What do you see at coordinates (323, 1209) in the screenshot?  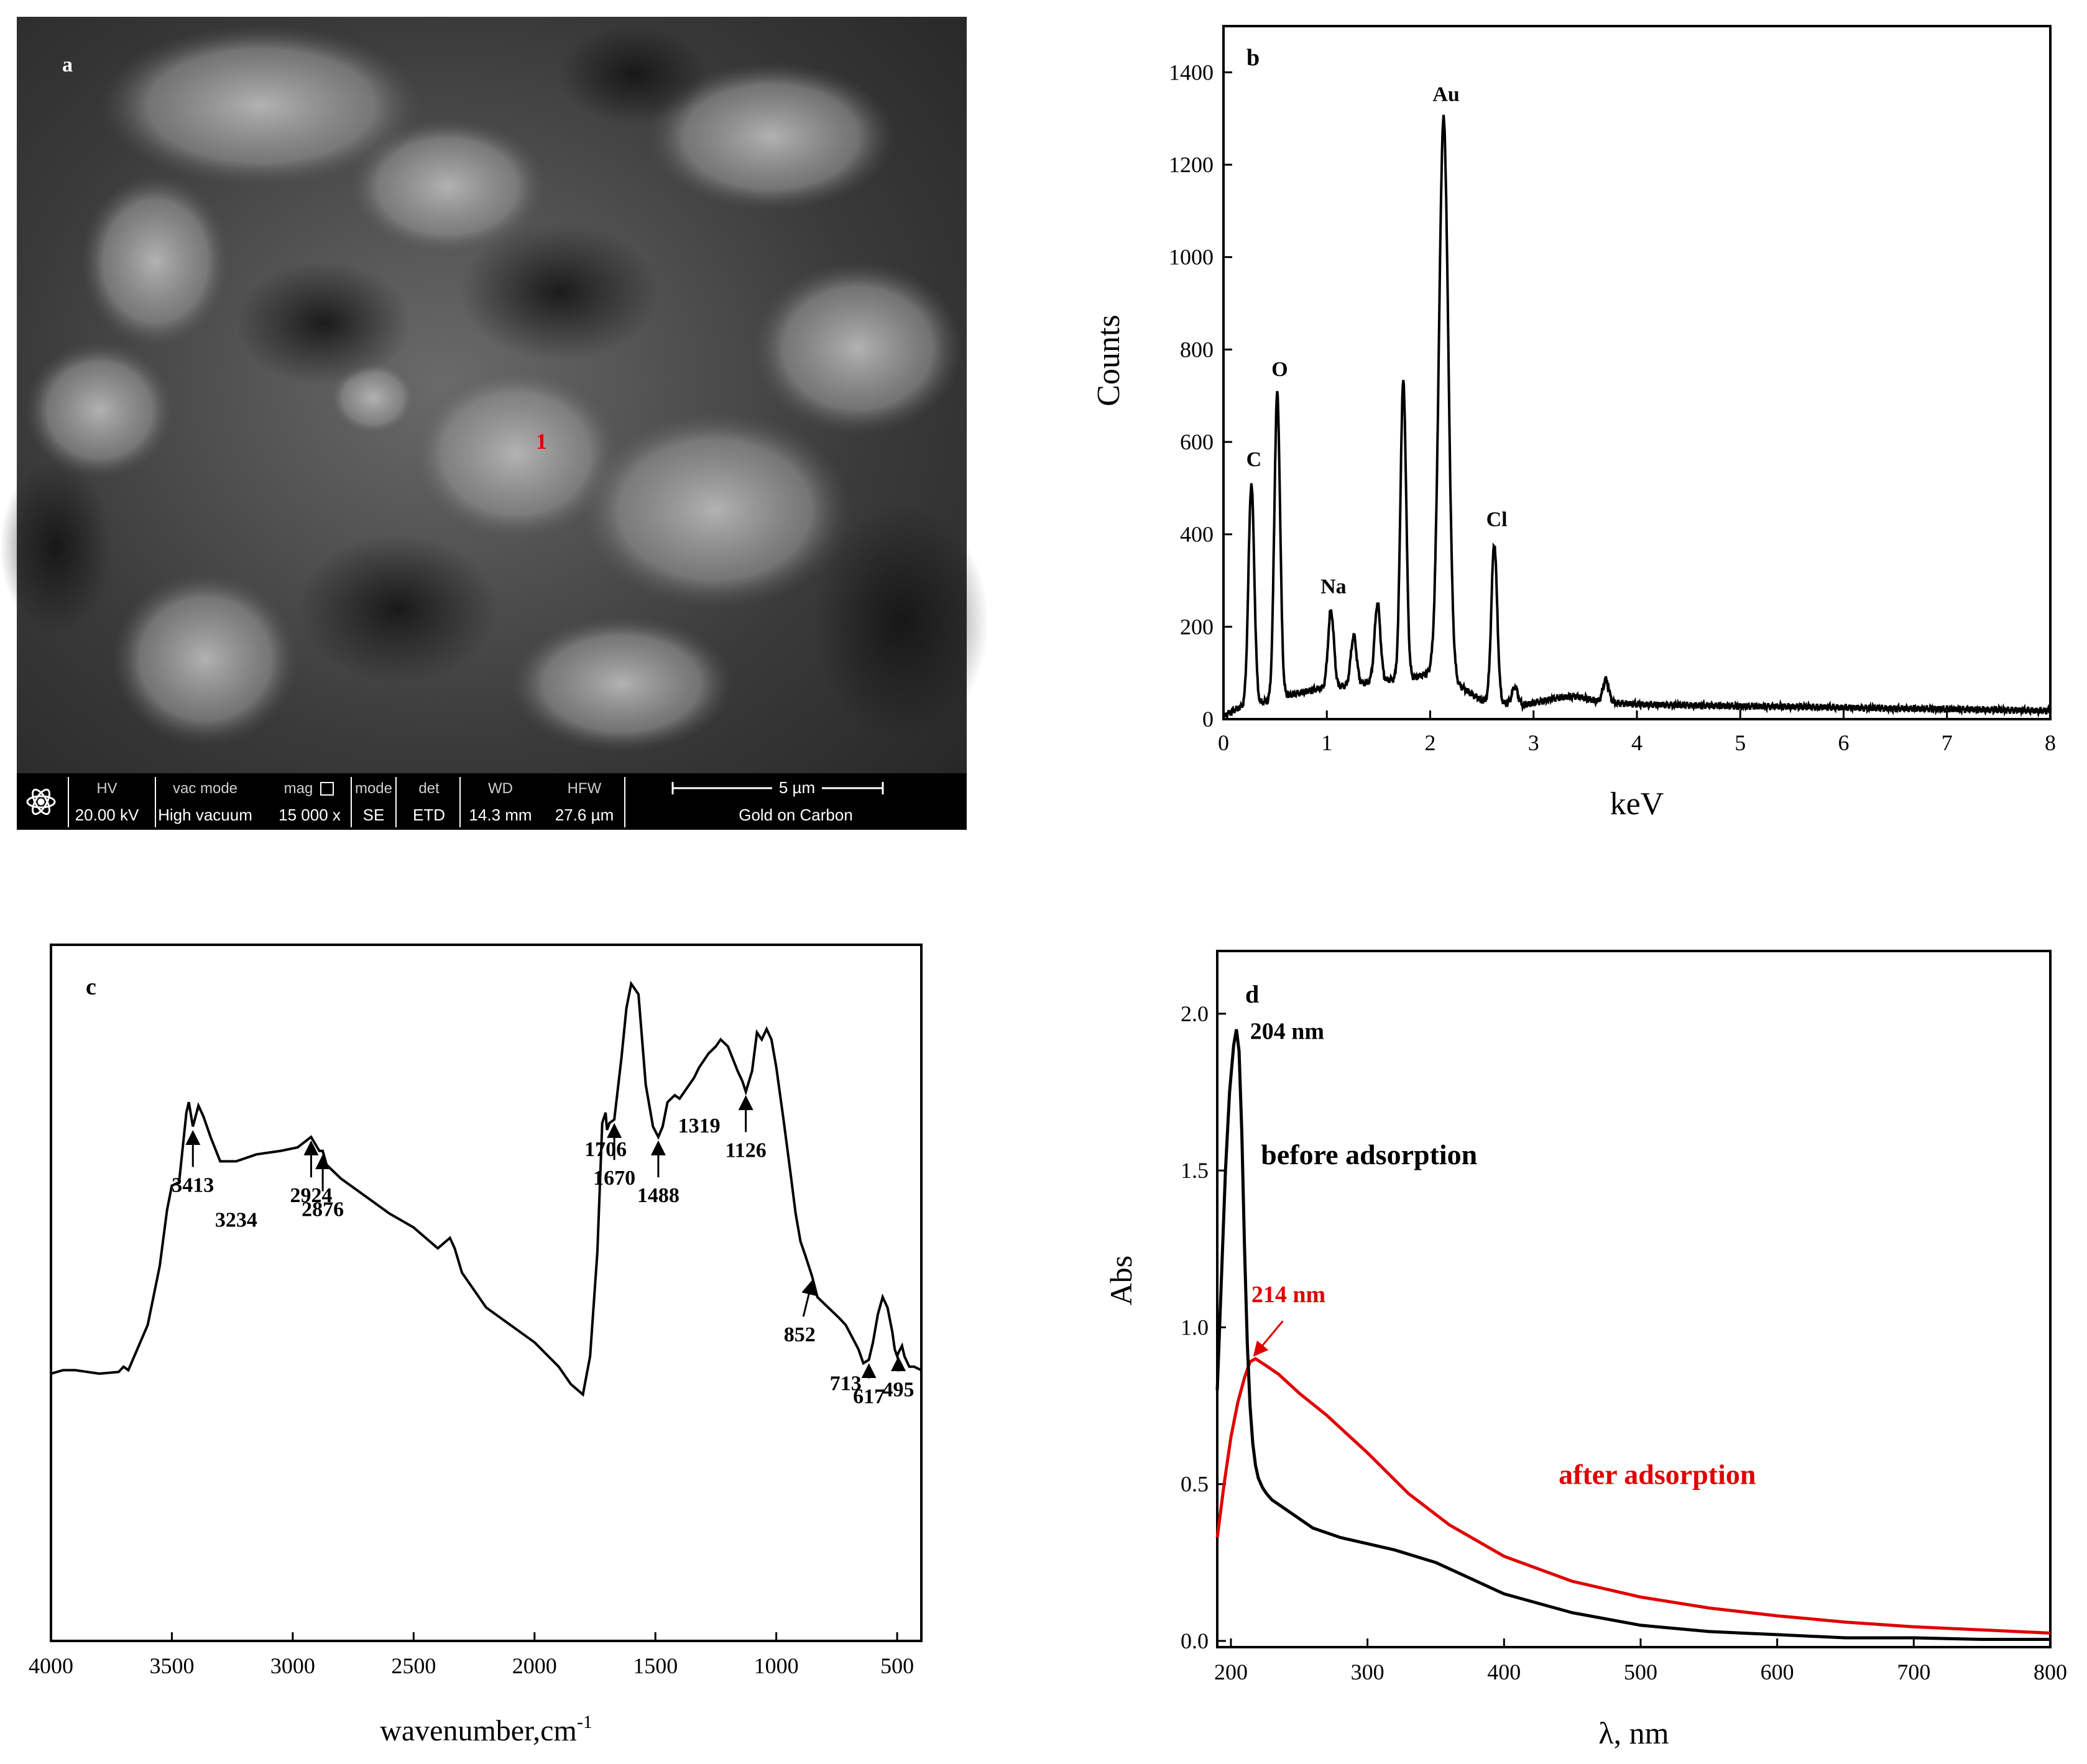 I see `peak-label-2876: 2876` at bounding box center [323, 1209].